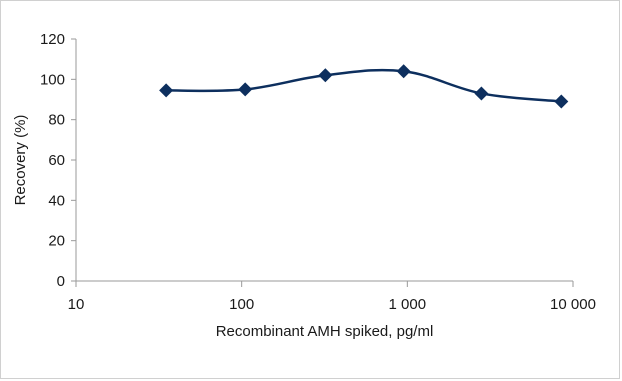  Describe the element at coordinates (52, 79) in the screenshot. I see `y-tick-label: 100` at that location.